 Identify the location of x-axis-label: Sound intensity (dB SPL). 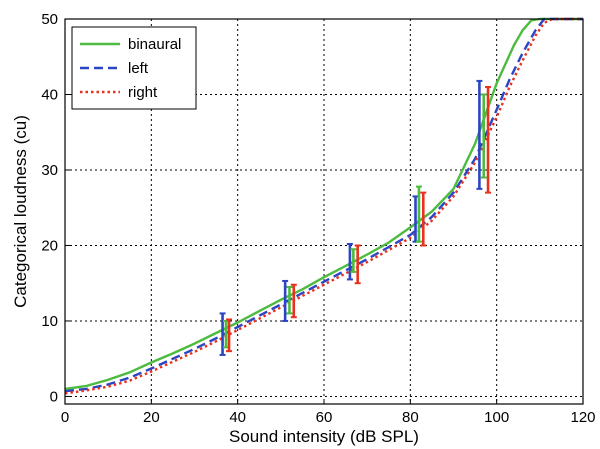
(324, 436).